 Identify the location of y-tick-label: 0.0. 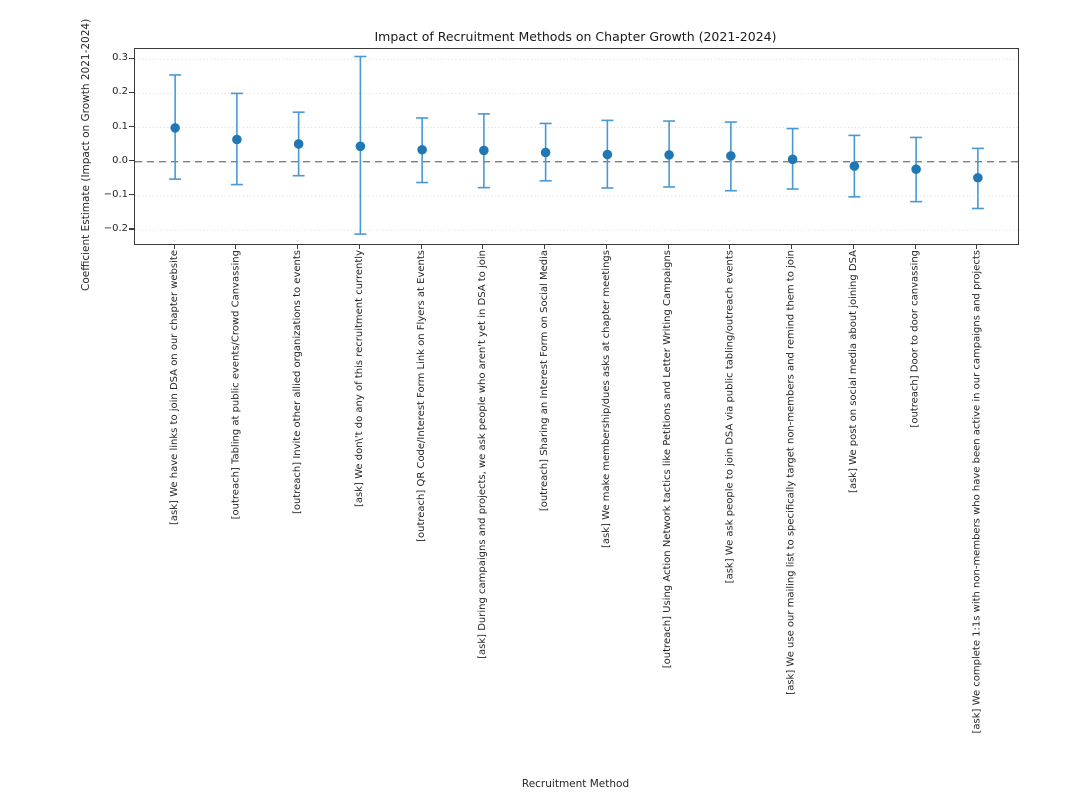
(120, 160).